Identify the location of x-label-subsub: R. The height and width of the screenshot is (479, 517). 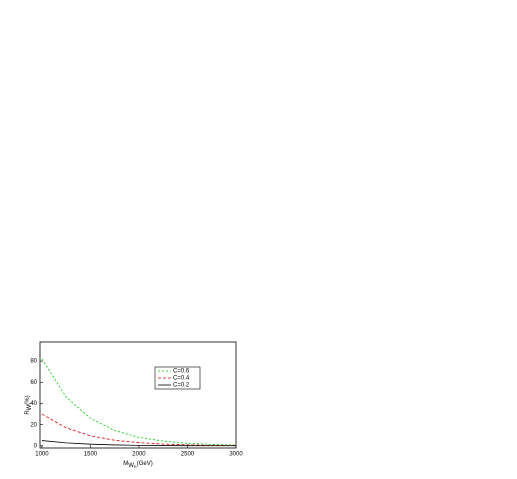
(135, 466).